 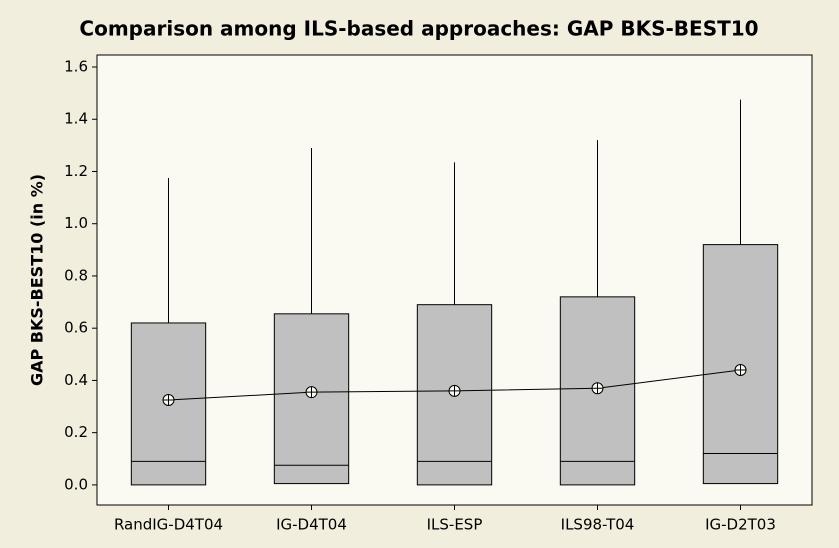 What do you see at coordinates (598, 525) in the screenshot?
I see `x-tick-label: ILS98-T04` at bounding box center [598, 525].